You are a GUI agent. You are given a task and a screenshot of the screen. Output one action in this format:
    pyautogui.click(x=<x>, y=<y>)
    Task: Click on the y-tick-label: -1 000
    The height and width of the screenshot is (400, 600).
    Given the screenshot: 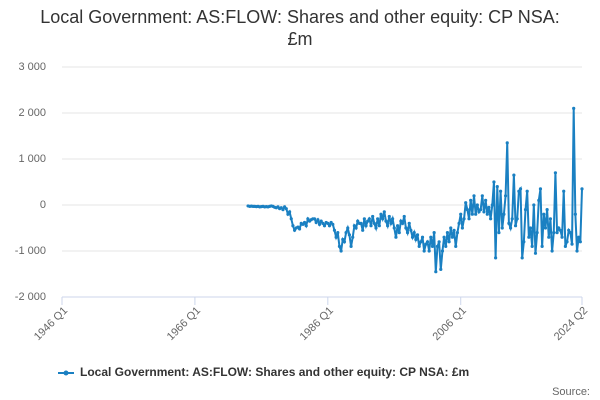 What is the action you would take?
    pyautogui.click(x=30, y=251)
    